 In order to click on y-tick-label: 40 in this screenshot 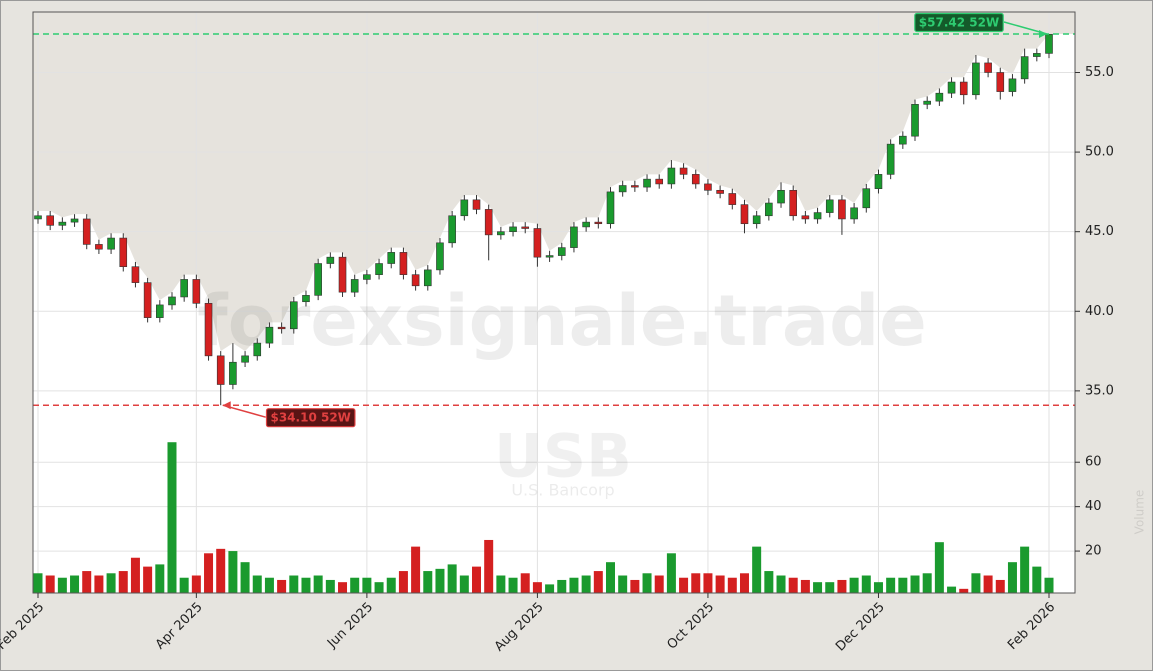, I will do `click(1093, 506)`.